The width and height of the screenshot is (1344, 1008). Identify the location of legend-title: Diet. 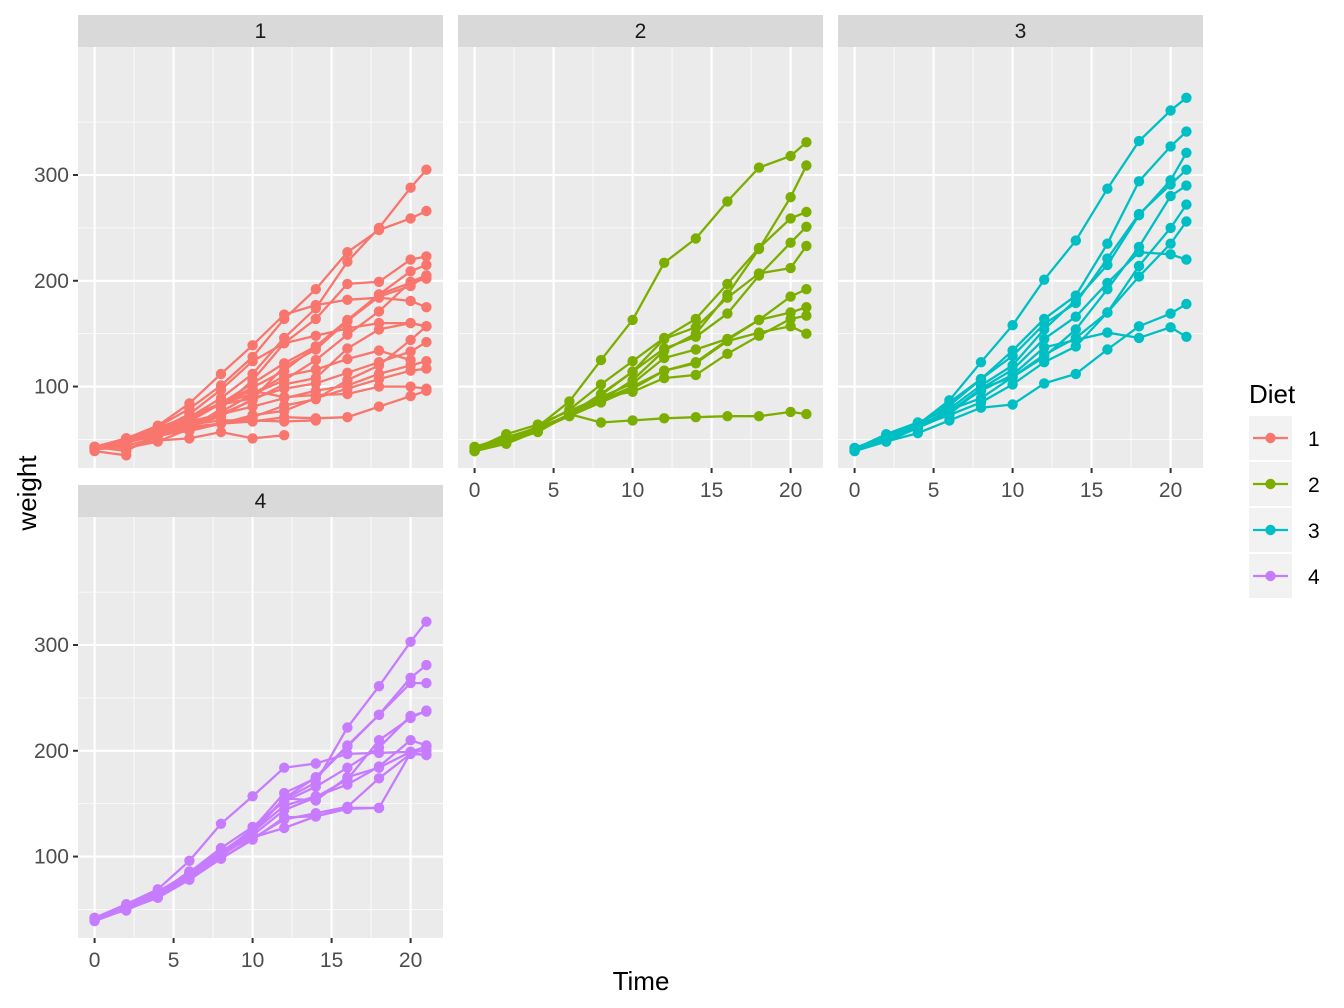
(1272, 394).